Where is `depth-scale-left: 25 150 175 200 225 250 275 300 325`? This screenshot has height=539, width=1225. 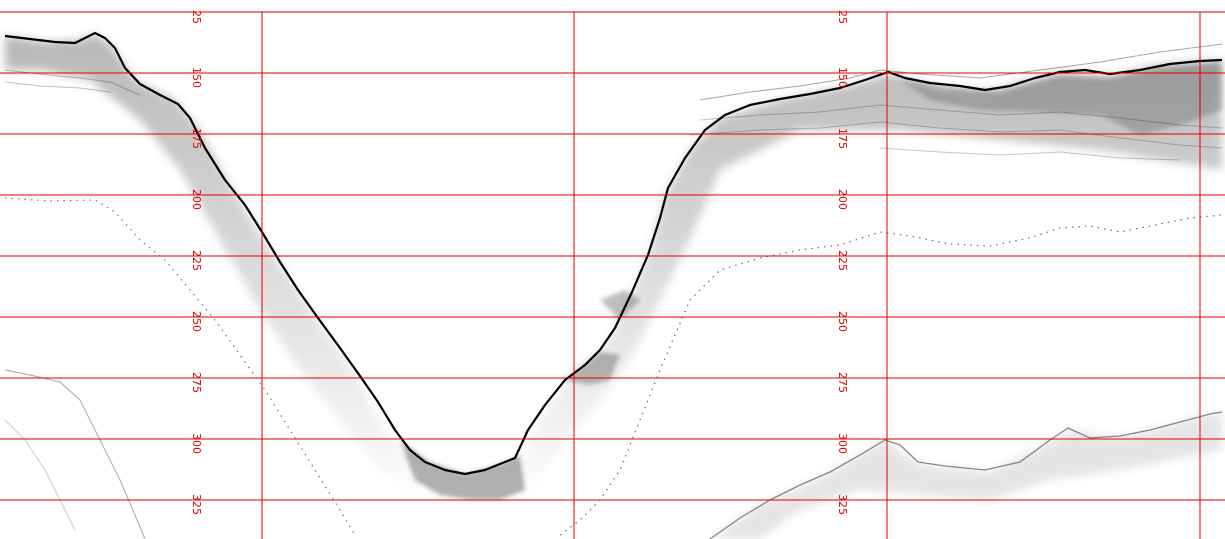
depth-scale-left: 25 150 175 200 225 250 275 300 325 is located at coordinates (196, 262).